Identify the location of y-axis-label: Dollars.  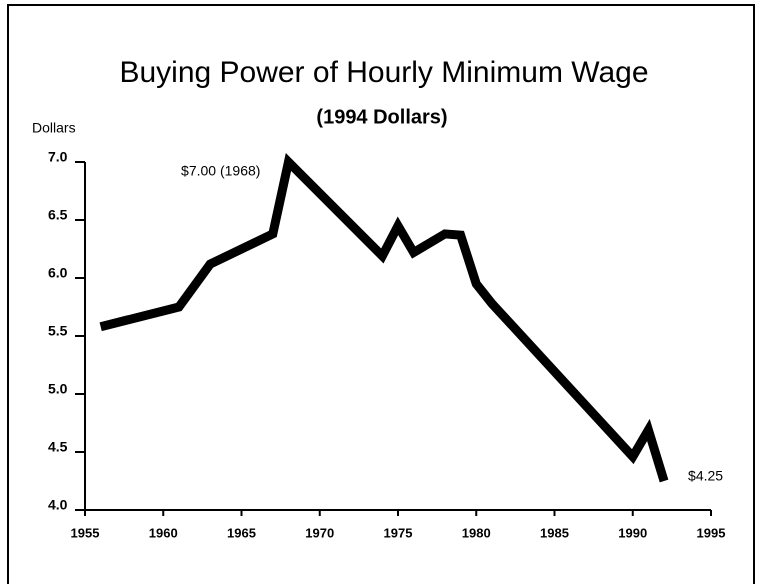
(54, 128).